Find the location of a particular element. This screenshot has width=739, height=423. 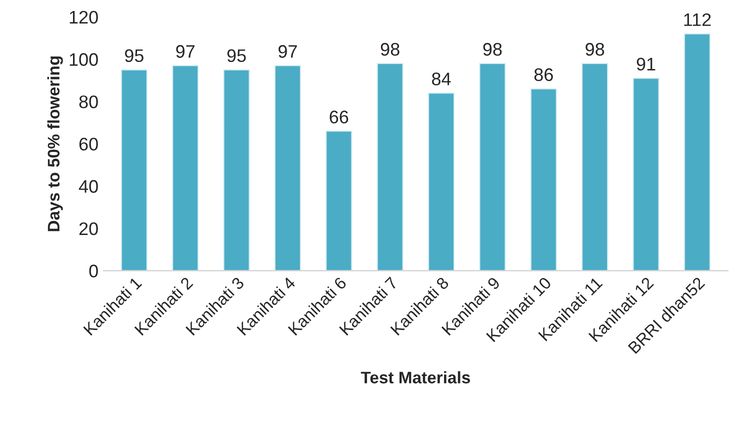

data-label: 86 is located at coordinates (543, 75).